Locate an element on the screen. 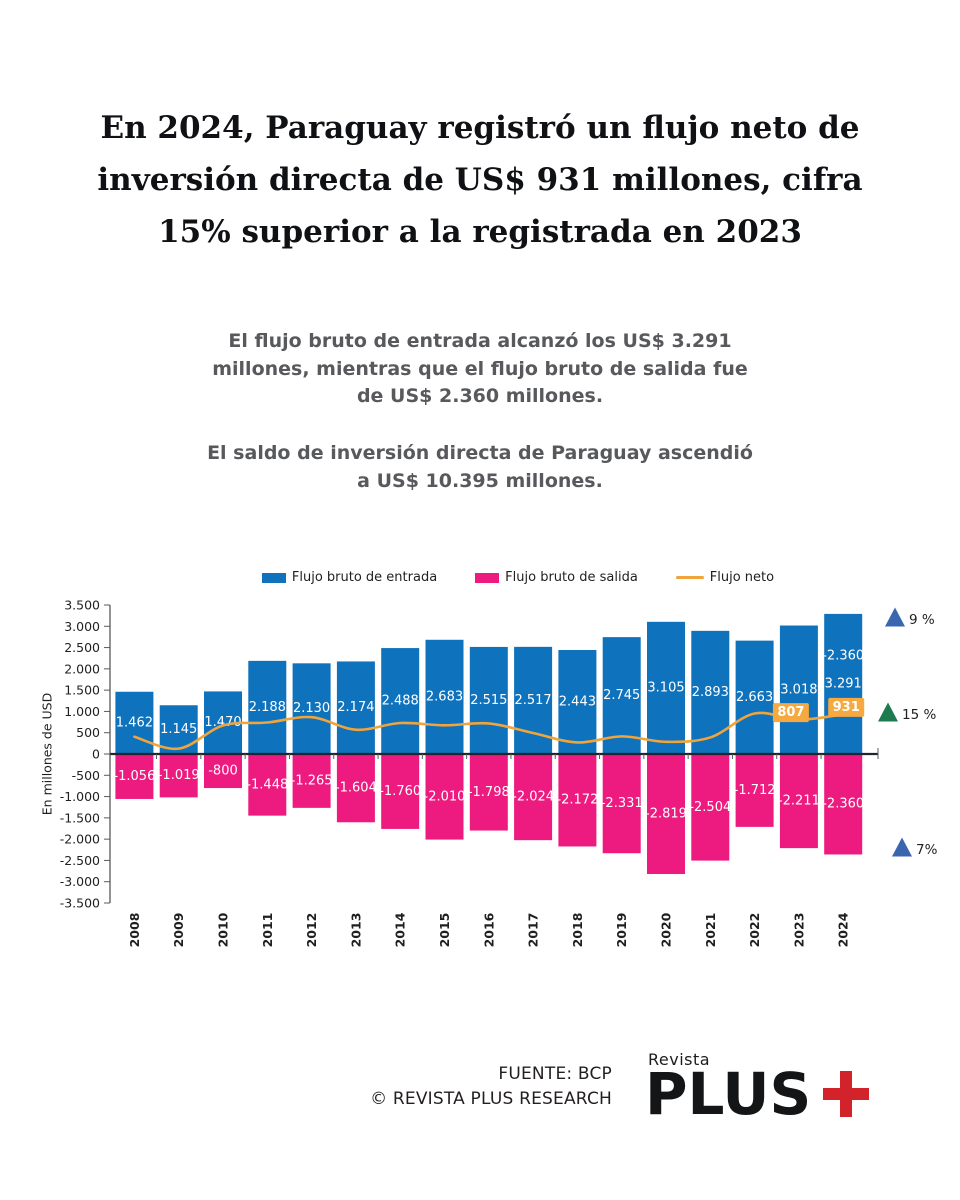 The width and height of the screenshot is (960, 1200). bar-label-salida-2023: -2.211 is located at coordinates (799, 801).